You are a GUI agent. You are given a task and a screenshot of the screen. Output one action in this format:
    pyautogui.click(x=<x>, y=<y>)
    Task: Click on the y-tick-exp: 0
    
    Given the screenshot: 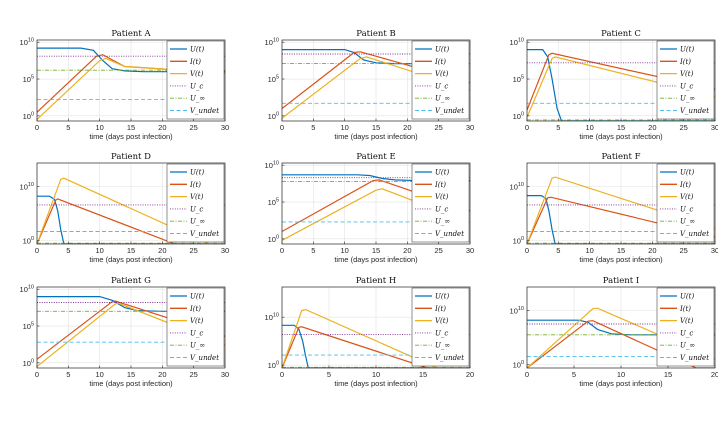 What is the action you would take?
    pyautogui.click(x=32, y=361)
    